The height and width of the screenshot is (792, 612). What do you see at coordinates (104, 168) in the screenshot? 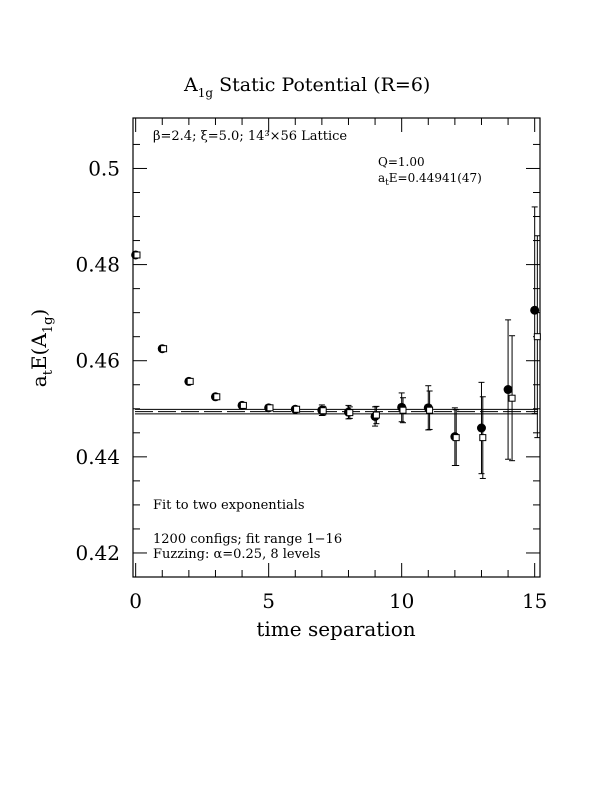
I see `y-tick-label: 0.5` at bounding box center [104, 168].